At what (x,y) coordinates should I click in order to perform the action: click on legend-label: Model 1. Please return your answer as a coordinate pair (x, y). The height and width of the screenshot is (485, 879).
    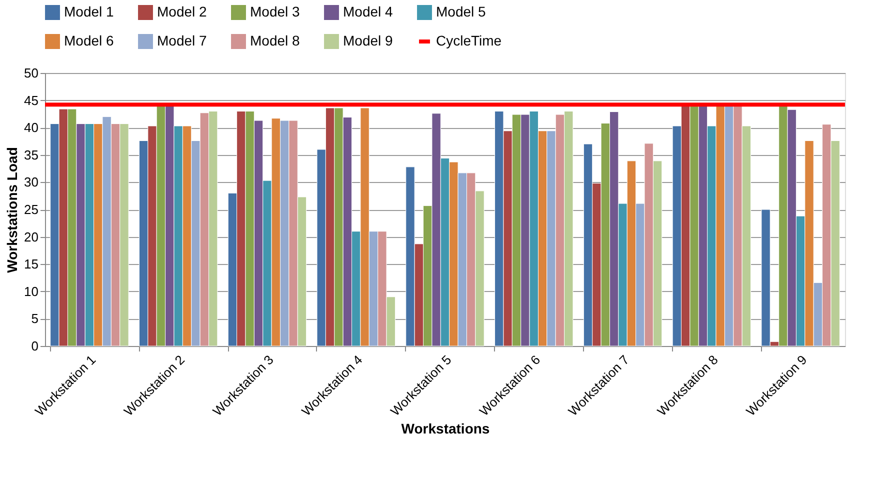
    Looking at the image, I should click on (89, 12).